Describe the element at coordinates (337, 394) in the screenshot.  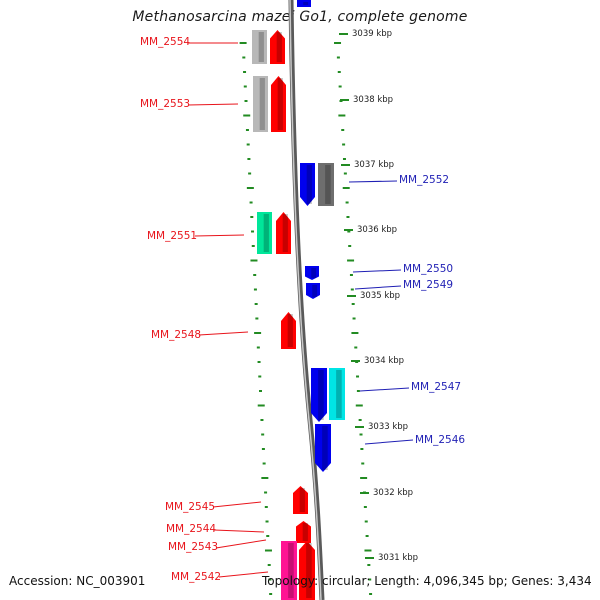
I see `gene-MM_2547-cyan` at that location.